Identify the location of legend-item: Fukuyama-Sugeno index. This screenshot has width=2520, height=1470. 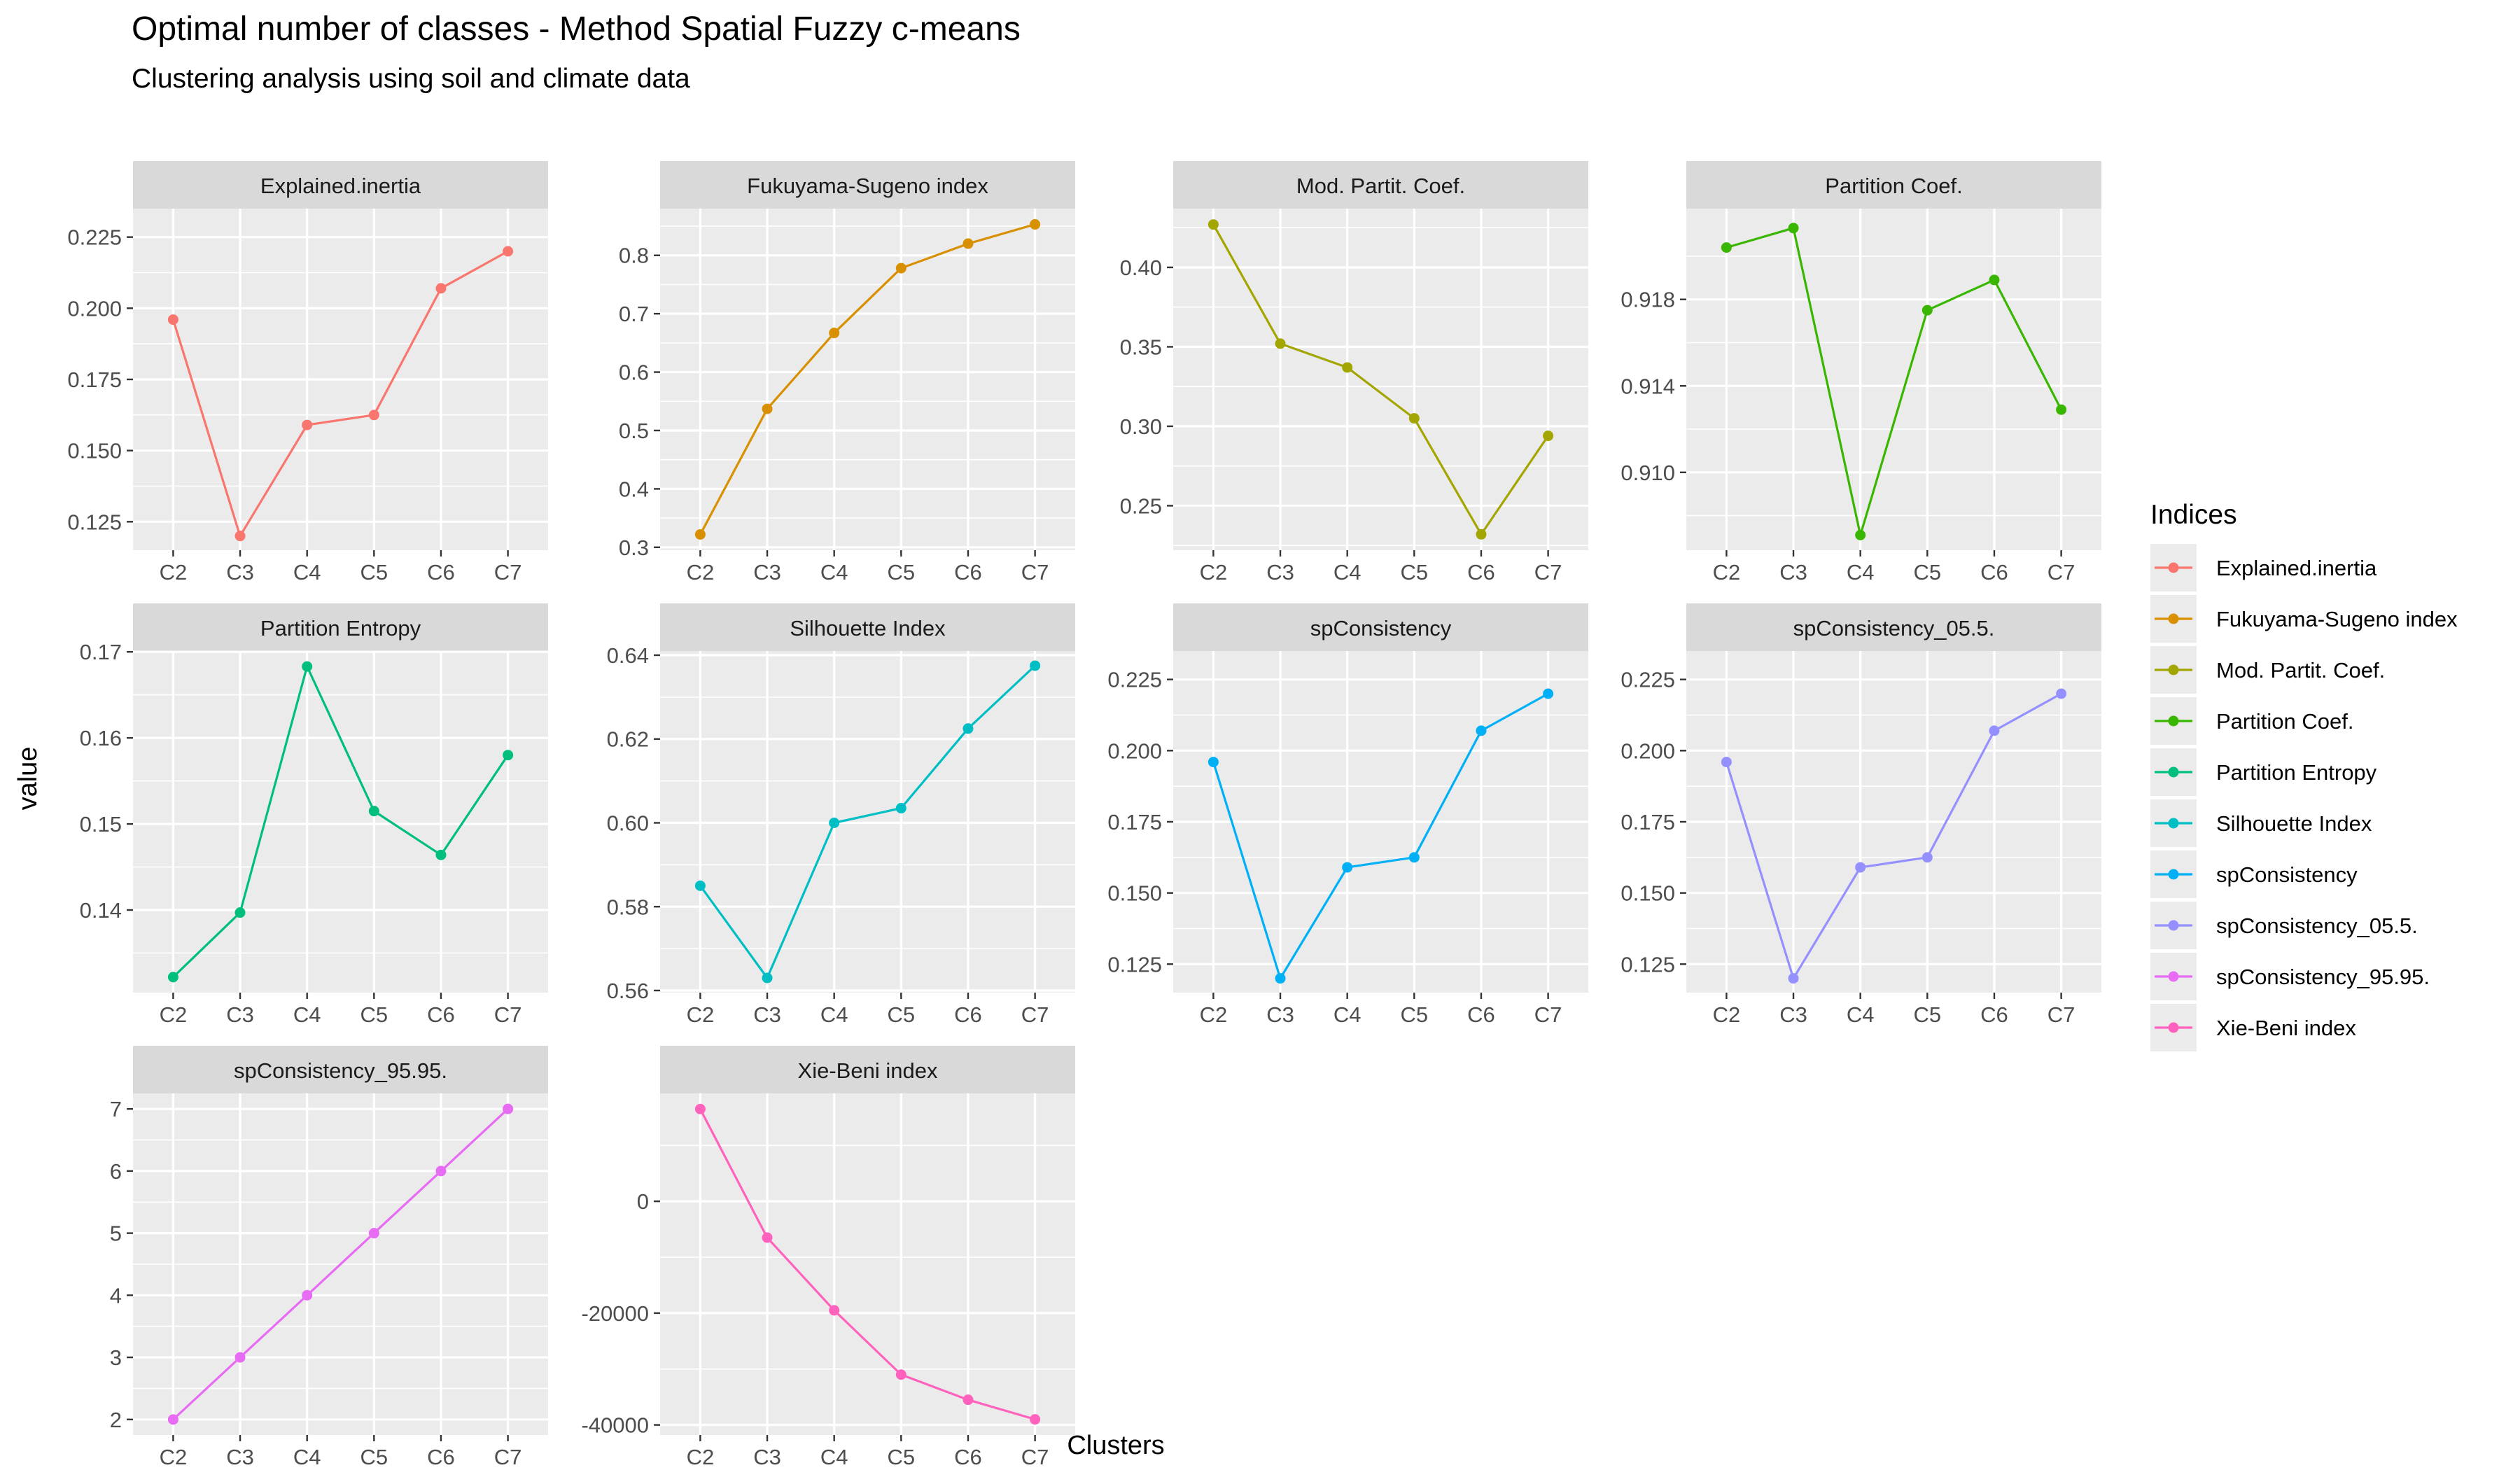
(2304, 619).